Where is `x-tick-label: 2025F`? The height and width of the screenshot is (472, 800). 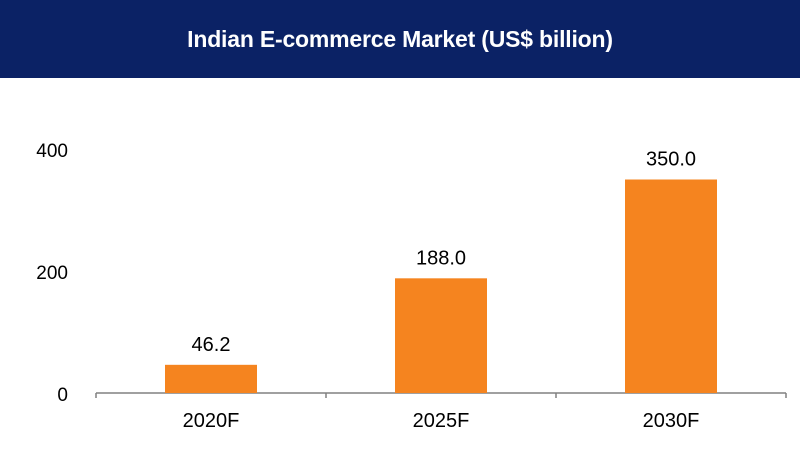
x-tick-label: 2025F is located at coordinates (441, 421).